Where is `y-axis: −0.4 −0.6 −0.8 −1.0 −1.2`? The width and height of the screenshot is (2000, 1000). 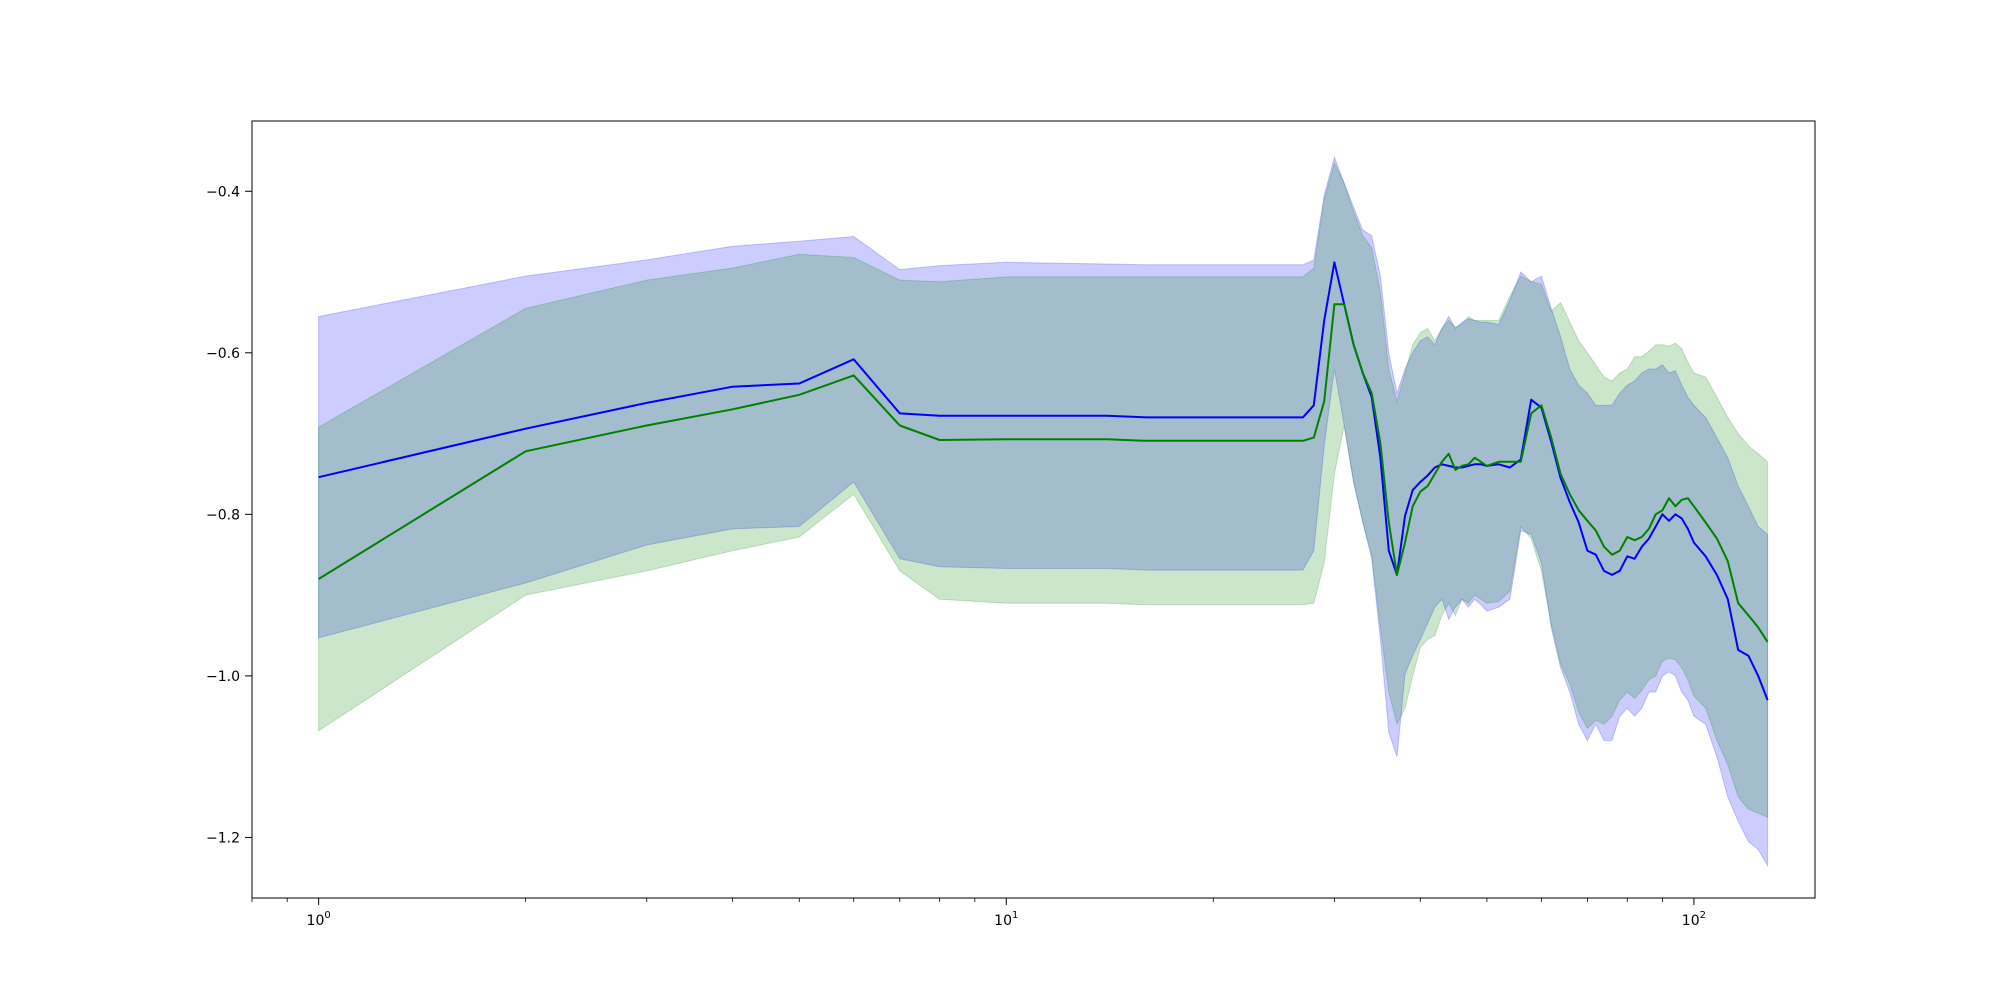
y-axis: −0.4 −0.6 −0.8 −1.0 −1.2 is located at coordinates (229, 515).